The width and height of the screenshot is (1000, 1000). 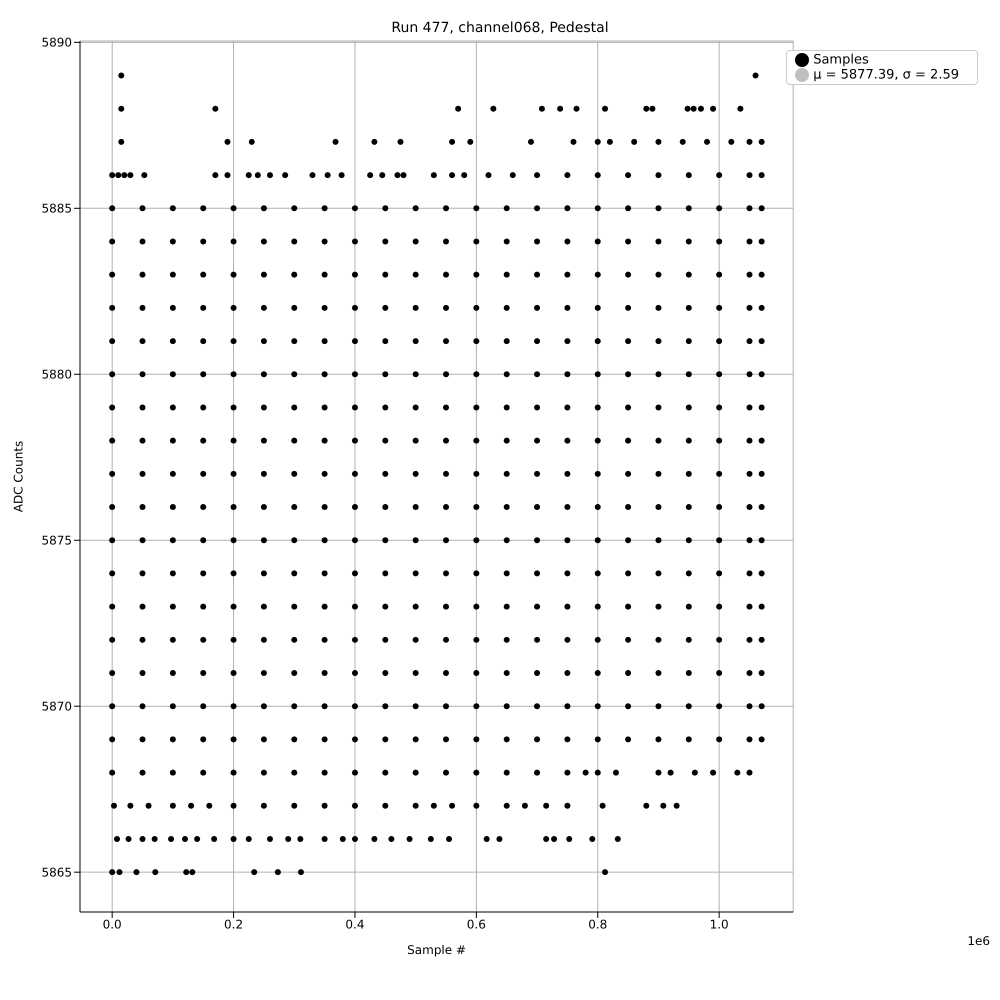 What do you see at coordinates (436, 950) in the screenshot?
I see `x-axis-title: Sample #` at bounding box center [436, 950].